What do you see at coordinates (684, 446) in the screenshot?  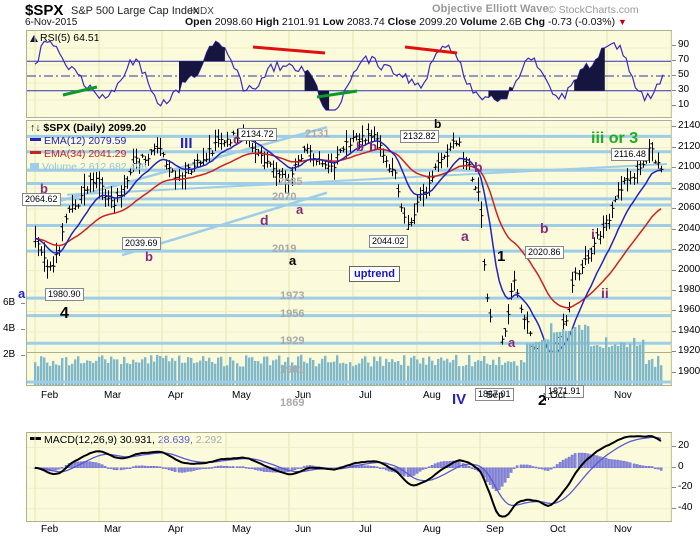 I see `macd-tick-20: 20` at bounding box center [684, 446].